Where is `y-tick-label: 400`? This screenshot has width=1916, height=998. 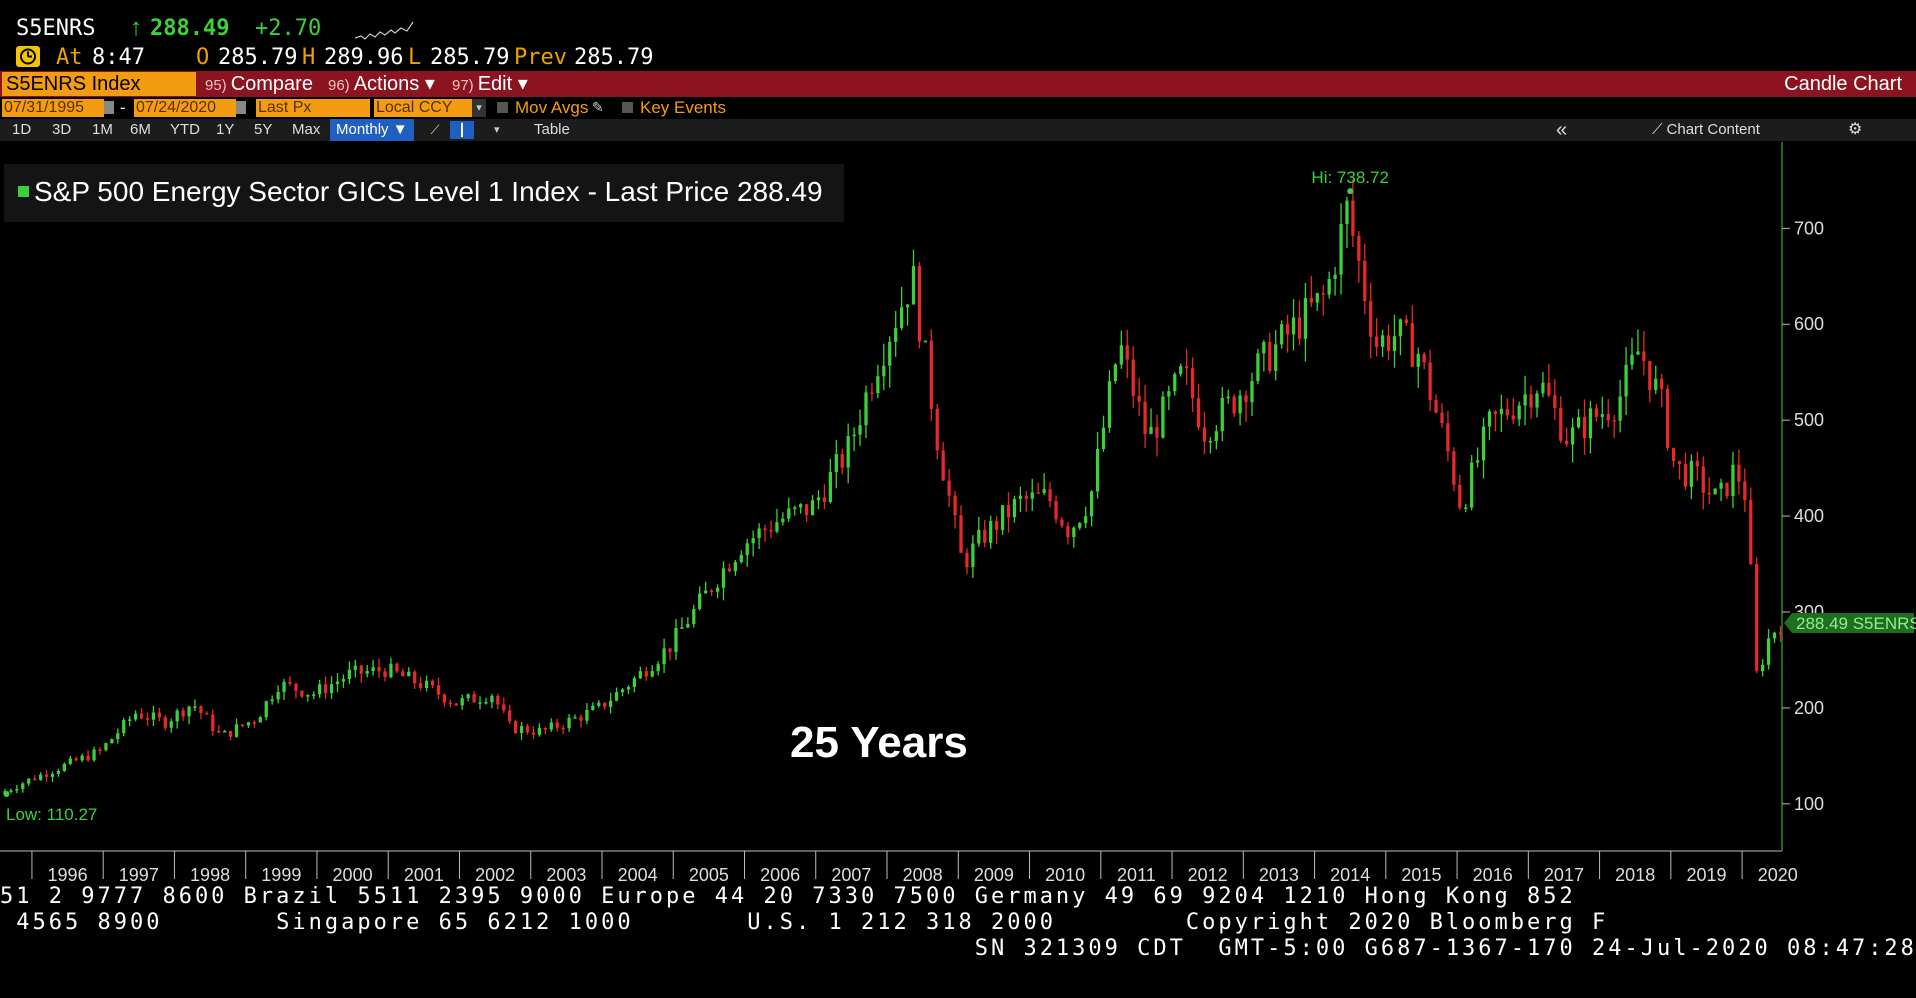 y-tick-label: 400 is located at coordinates (1809, 516).